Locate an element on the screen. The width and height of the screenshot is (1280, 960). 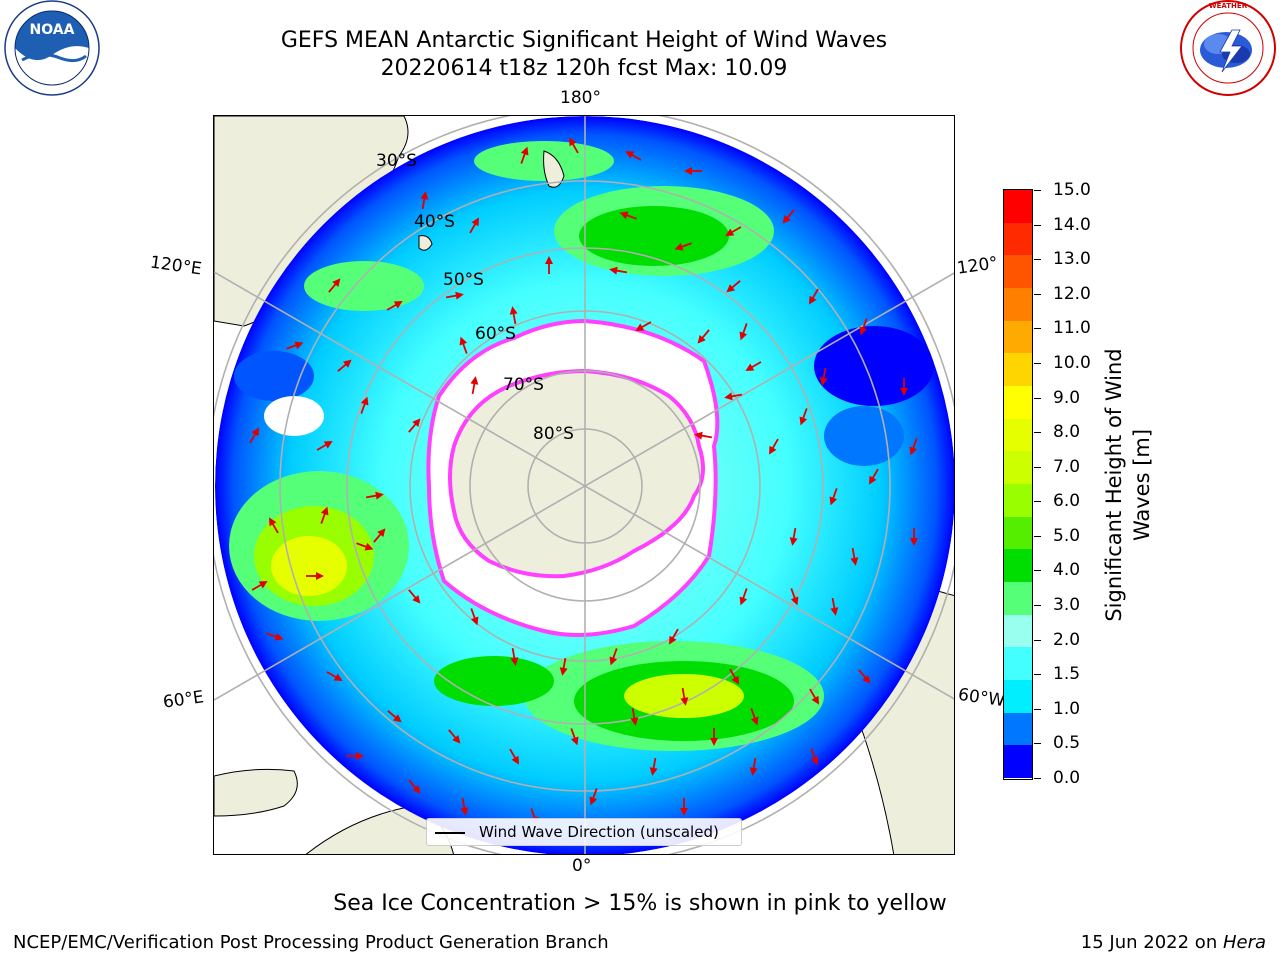
colorbar-tick-label: 8.0 is located at coordinates (1067, 432).